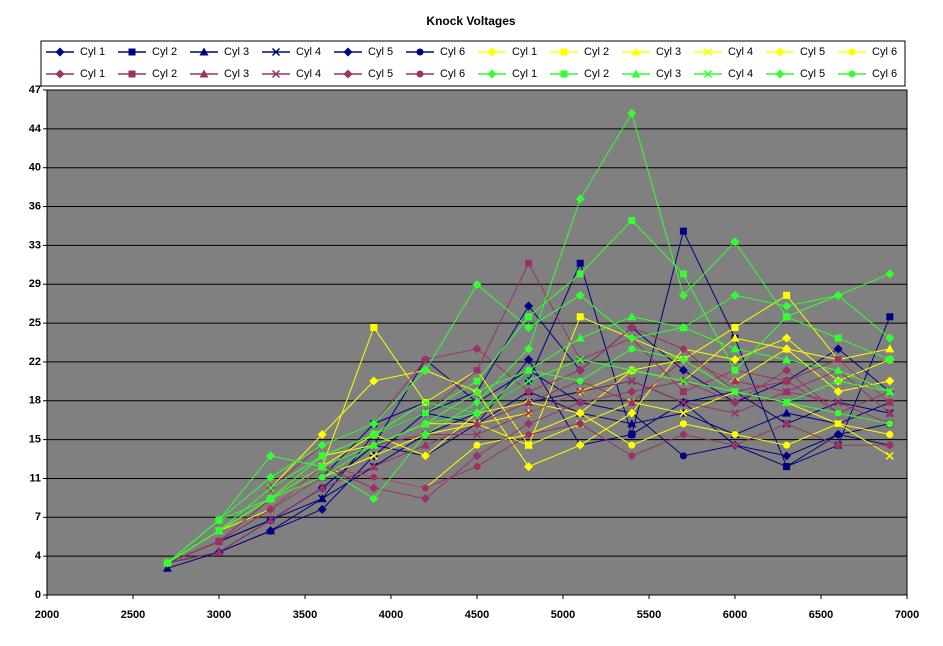 The height and width of the screenshot is (646, 943). I want to click on x-tick-label: 5000, so click(563, 615).